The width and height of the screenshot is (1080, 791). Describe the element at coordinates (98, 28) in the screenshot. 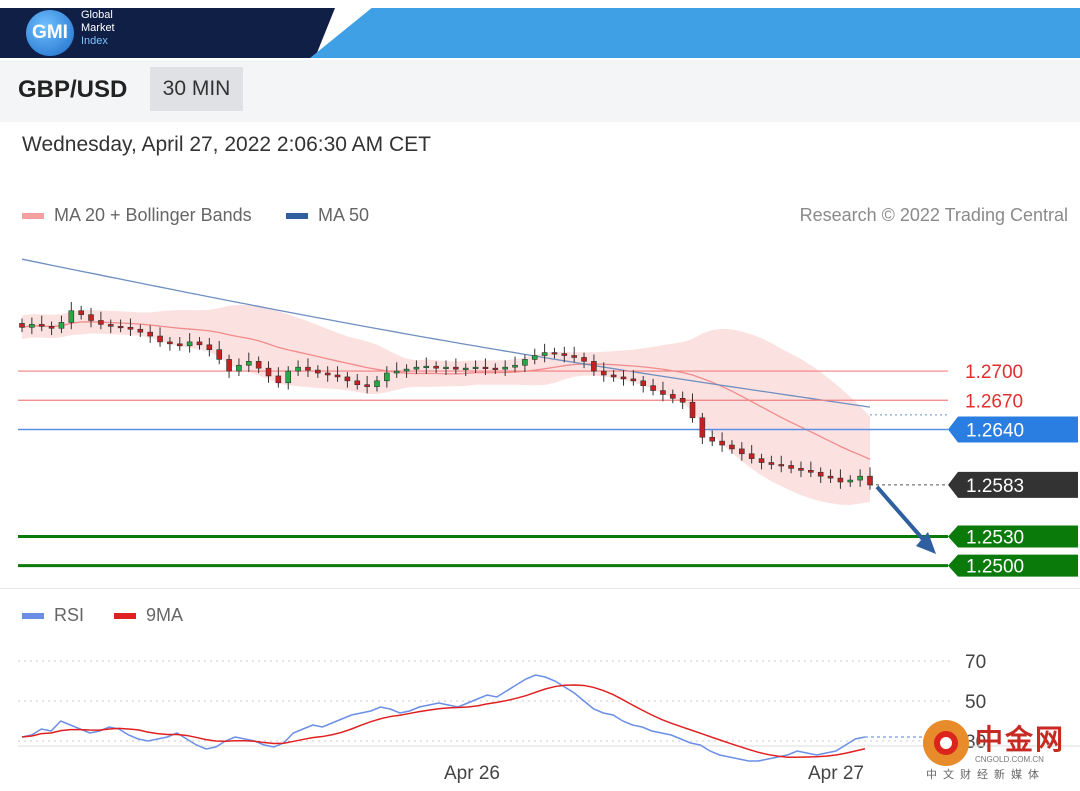

I see `brand-line-2: Market` at that location.